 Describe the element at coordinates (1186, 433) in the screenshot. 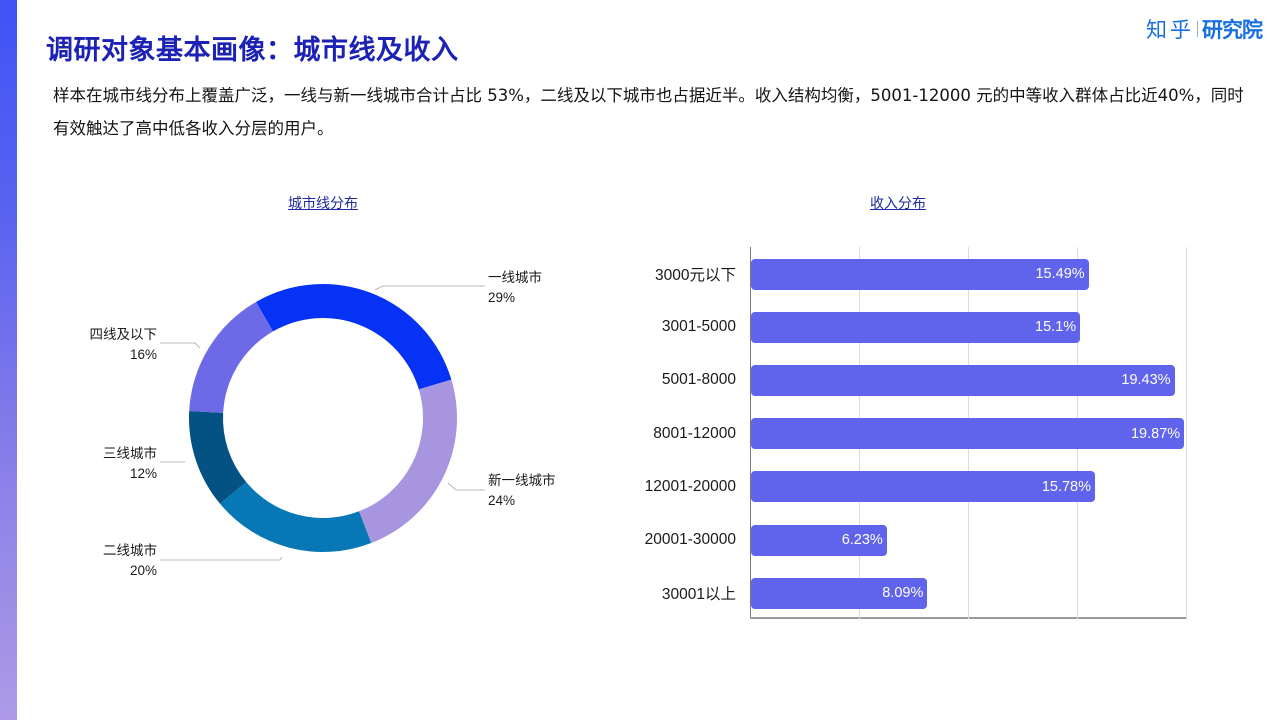

I see `gridline` at that location.